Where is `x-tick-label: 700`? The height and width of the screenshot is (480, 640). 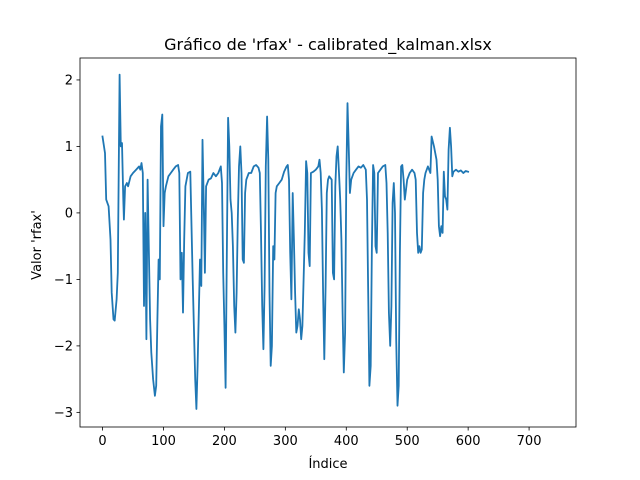
x-tick-label: 700 is located at coordinates (529, 441).